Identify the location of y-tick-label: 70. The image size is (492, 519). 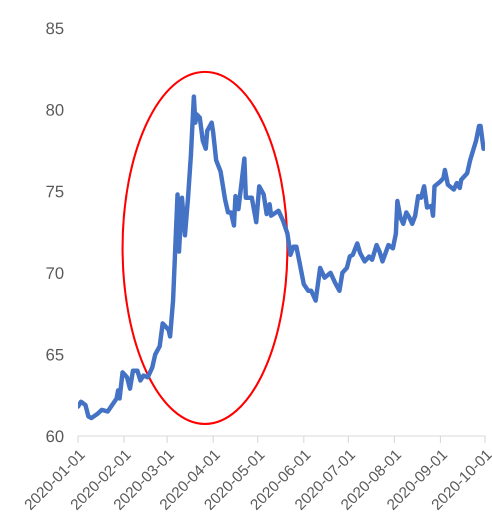
(55, 273).